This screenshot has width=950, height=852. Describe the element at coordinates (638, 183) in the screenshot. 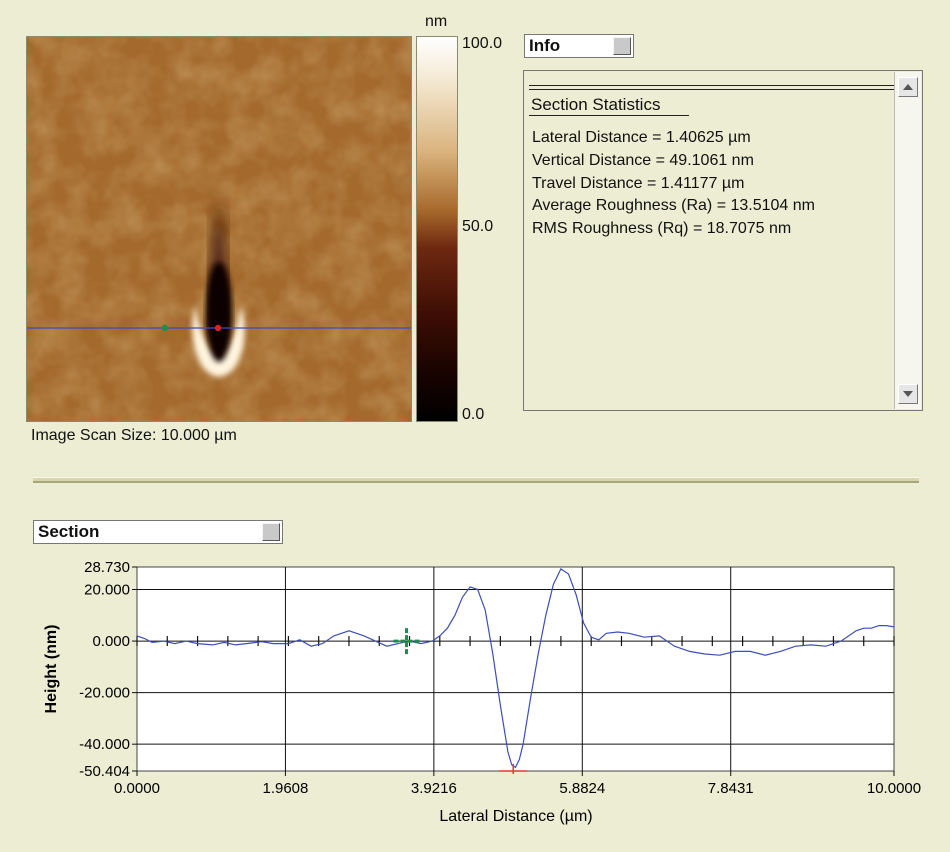

I see `stat-travel-distance: Travel Distance = 1.41177 µm` at that location.